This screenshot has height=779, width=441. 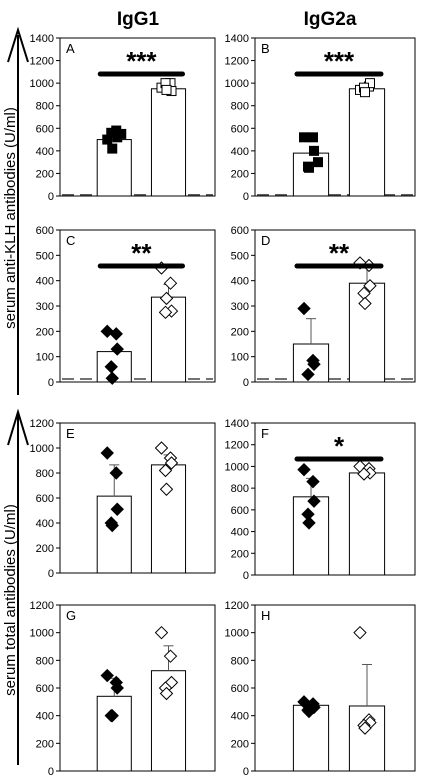 What do you see at coordinates (18, 395) in the screenshot?
I see `y-axis-arrows` at bounding box center [18, 395].